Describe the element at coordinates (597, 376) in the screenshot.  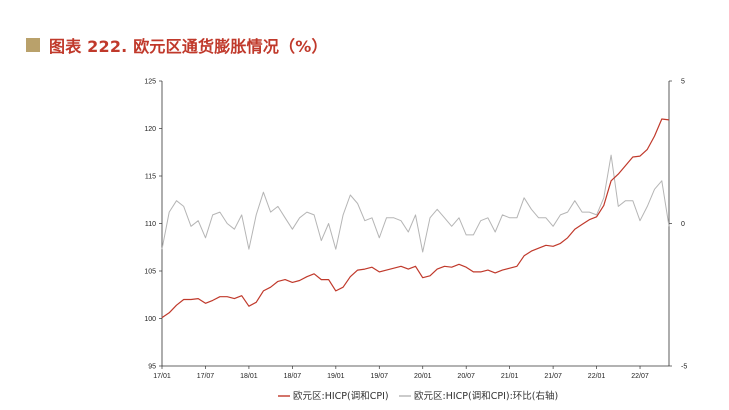
I see `x-tick-label: 22/01` at that location.